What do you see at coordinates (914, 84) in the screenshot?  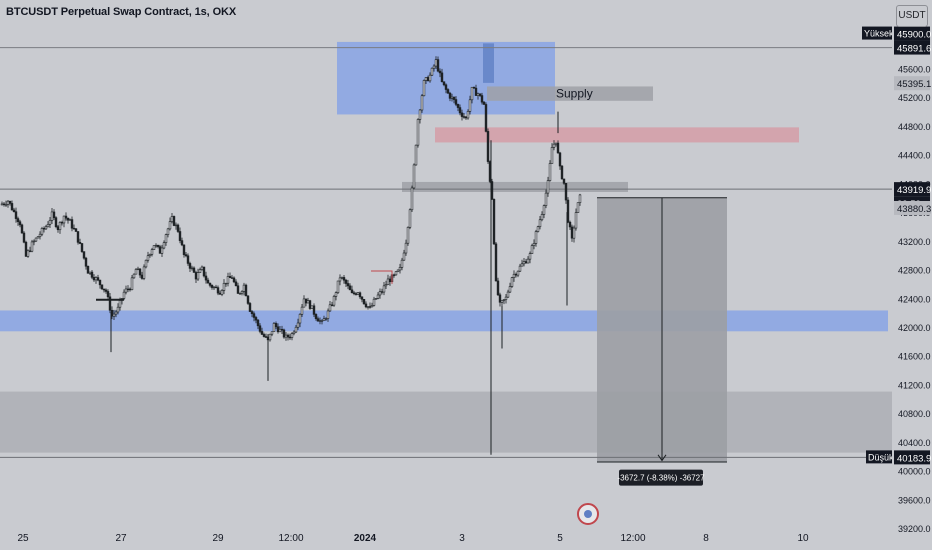 I see `upper-price-tag: 45395.1` at bounding box center [914, 84].